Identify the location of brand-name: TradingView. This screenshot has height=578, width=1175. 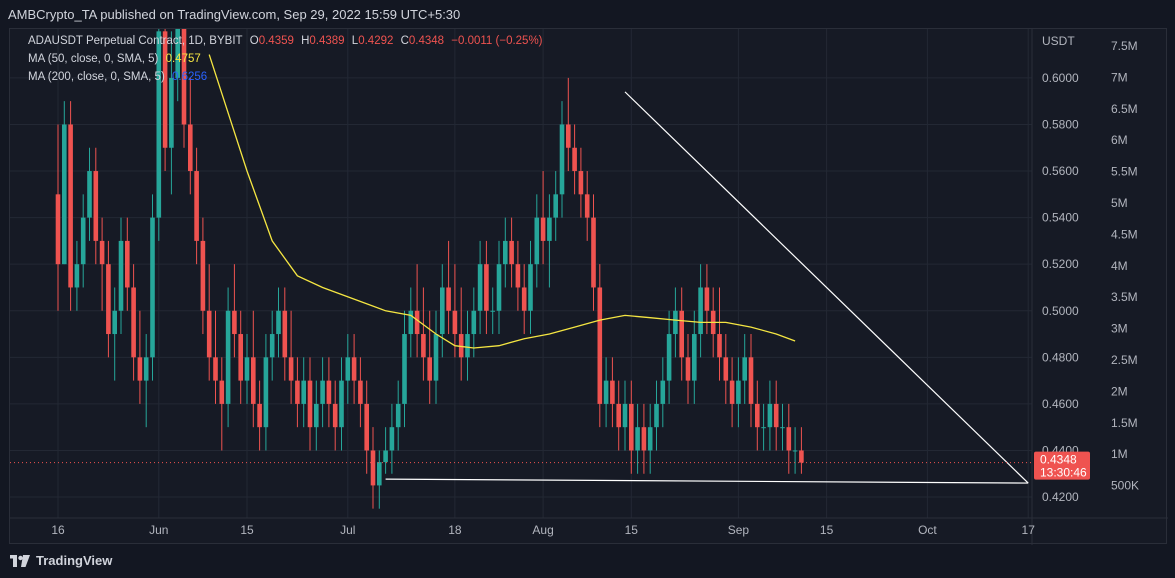
(74, 560).